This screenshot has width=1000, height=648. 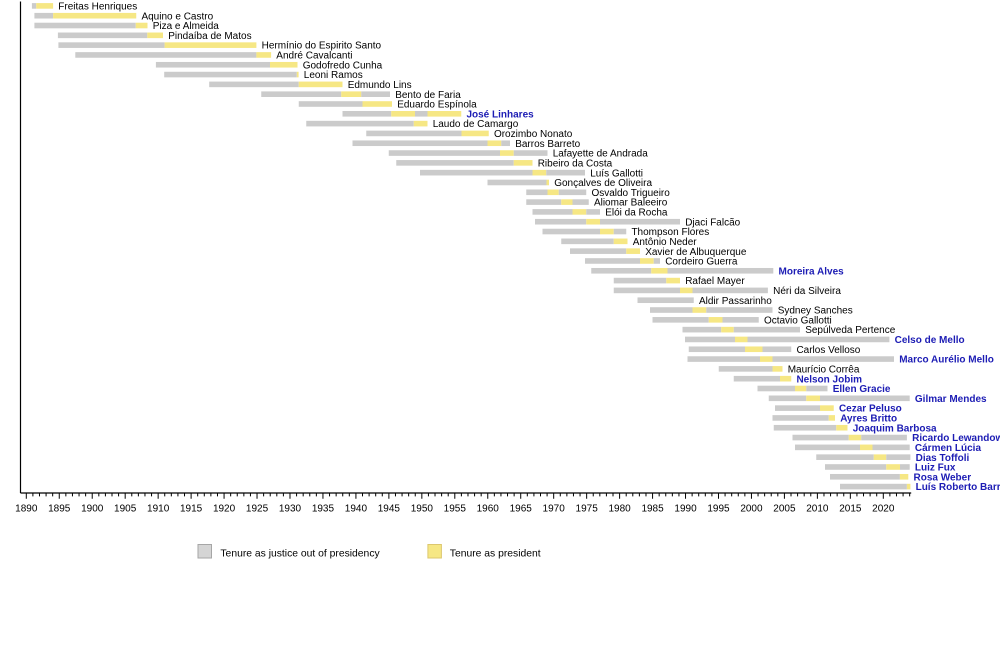 I want to click on svg-text: Lafayette de Andrada, so click(x=601, y=154).